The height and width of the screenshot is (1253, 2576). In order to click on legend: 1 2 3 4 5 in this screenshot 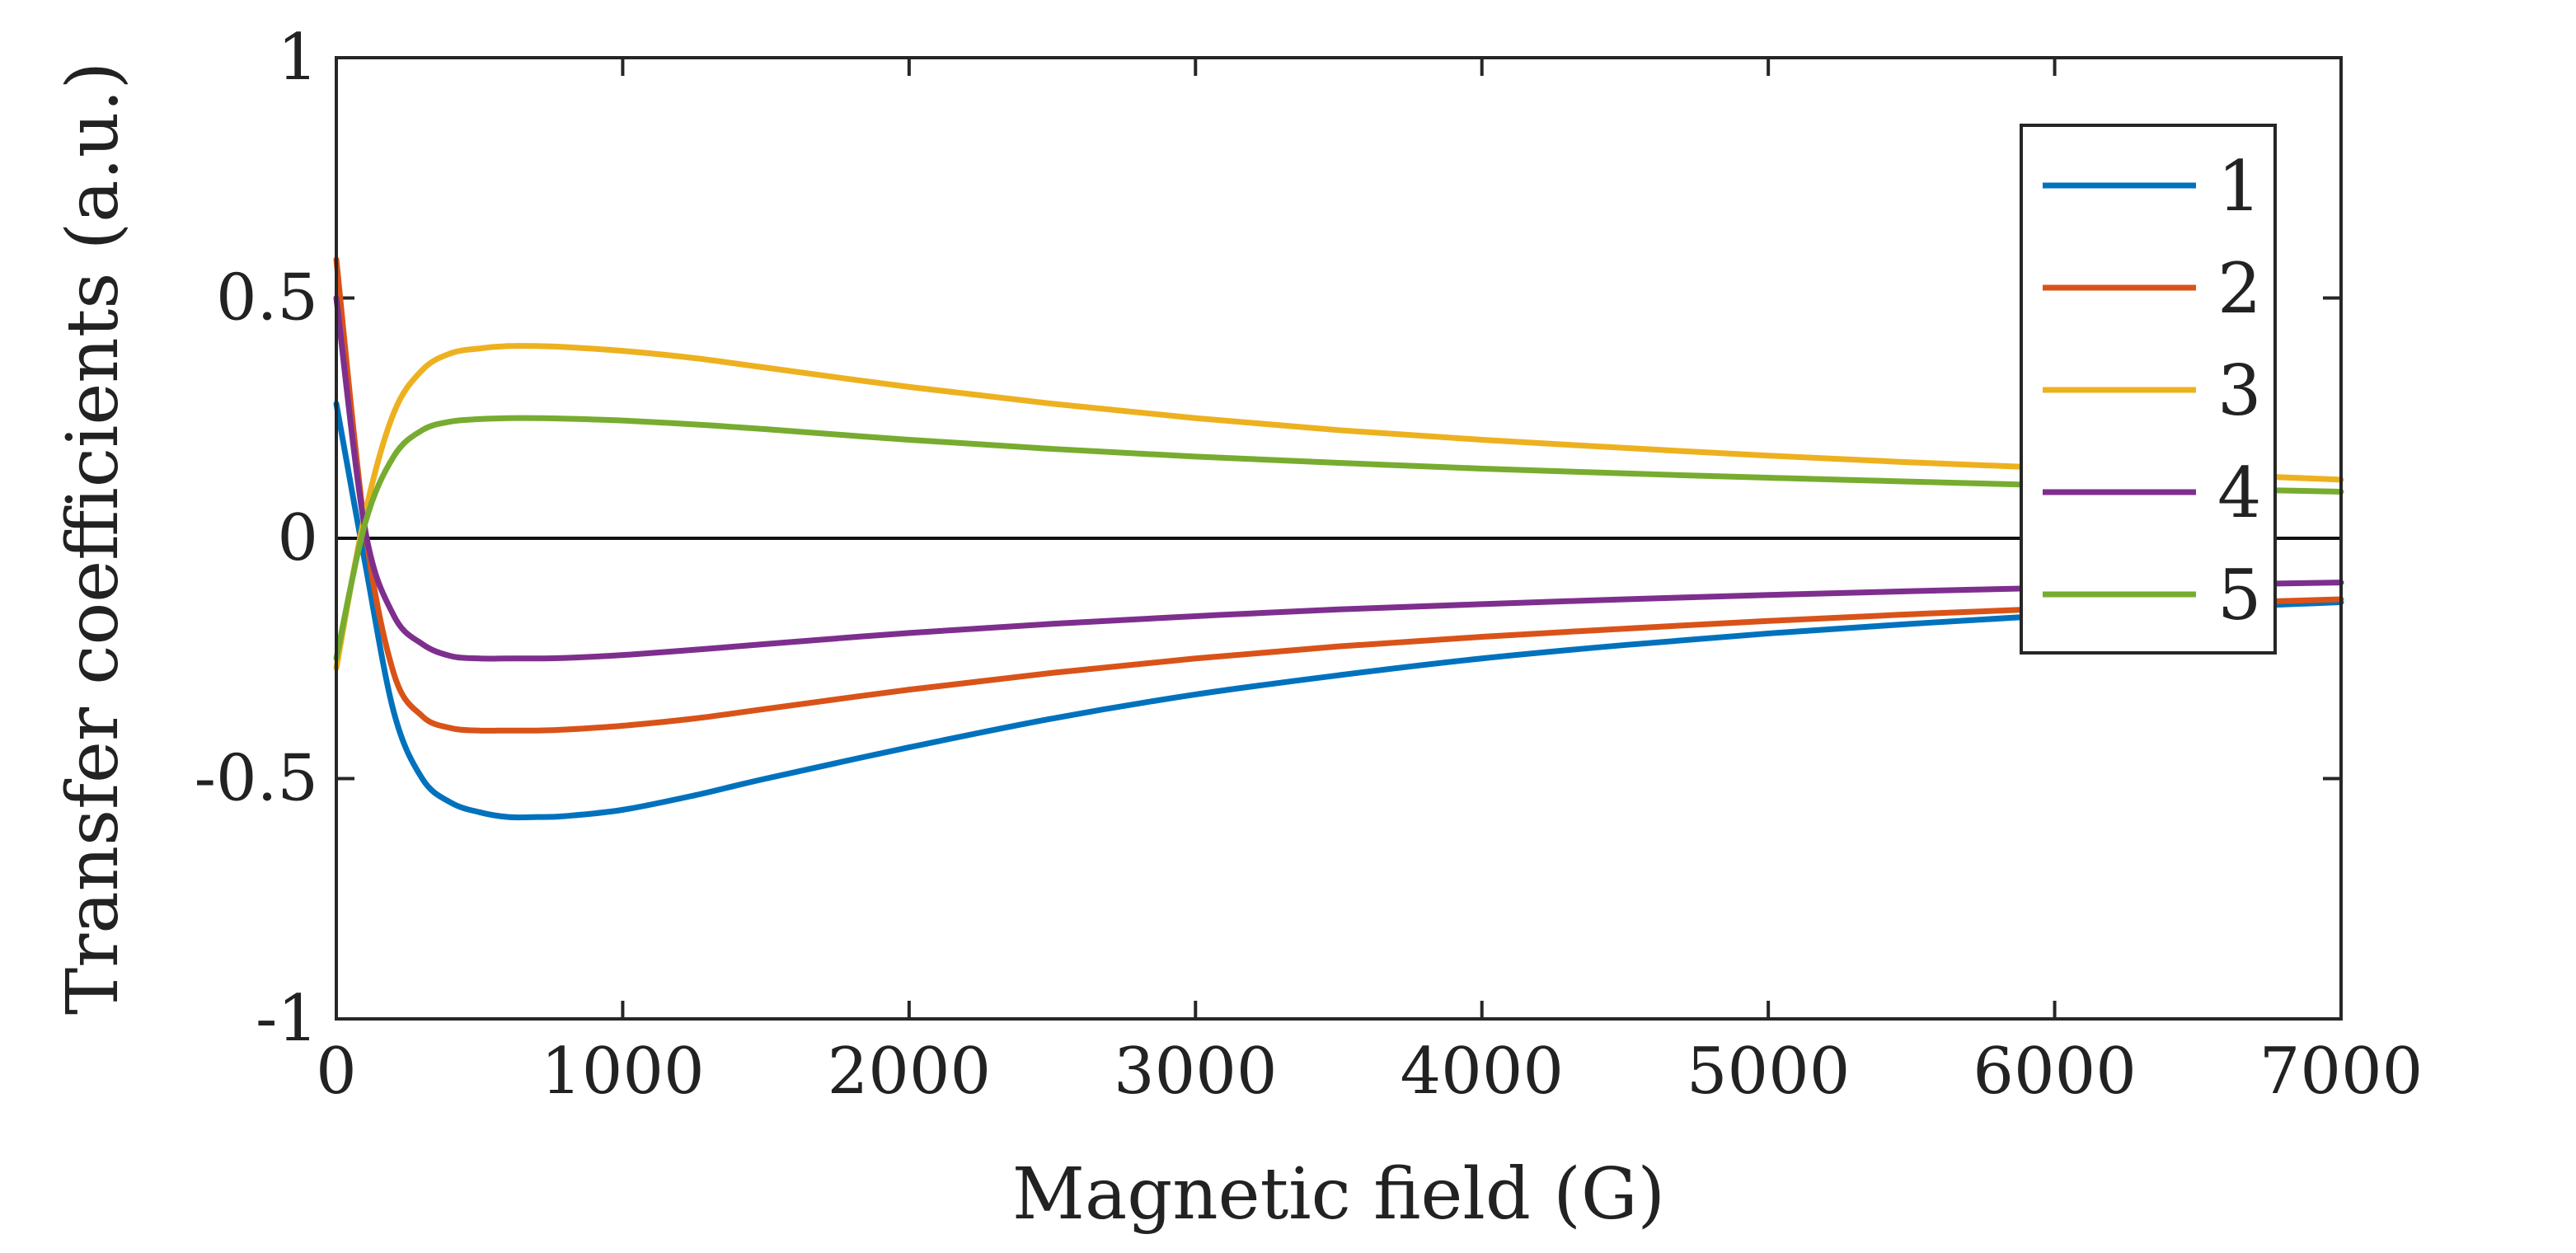, I will do `click(2148, 389)`.